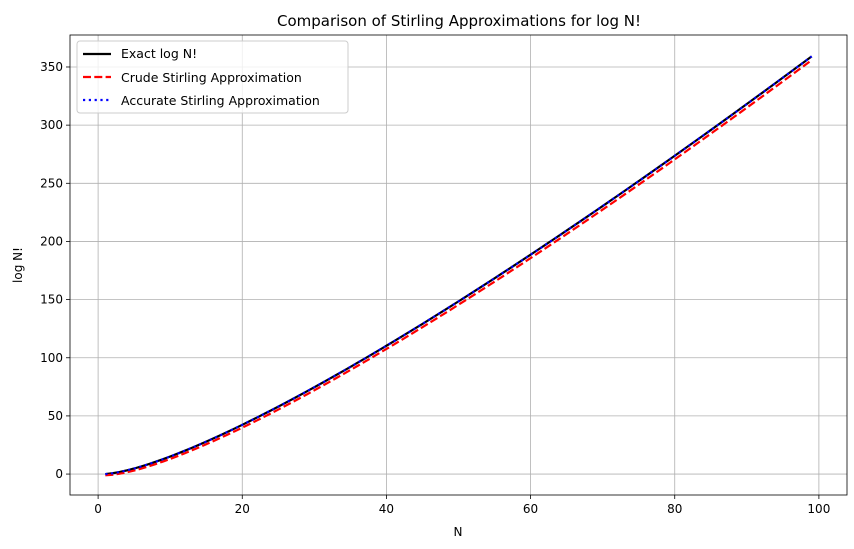 Image resolution: width=854 pixels, height=549 pixels. What do you see at coordinates (51, 241) in the screenshot?
I see `y-tick-label: 200` at bounding box center [51, 241].